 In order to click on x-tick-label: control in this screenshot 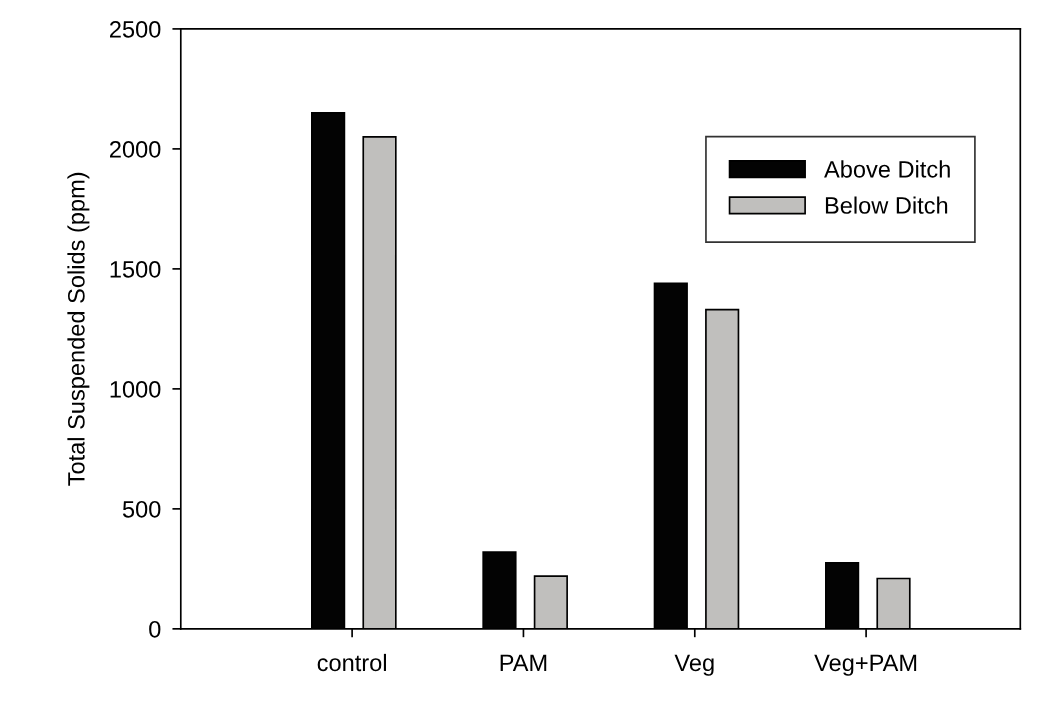, I will do `click(351, 662)`.